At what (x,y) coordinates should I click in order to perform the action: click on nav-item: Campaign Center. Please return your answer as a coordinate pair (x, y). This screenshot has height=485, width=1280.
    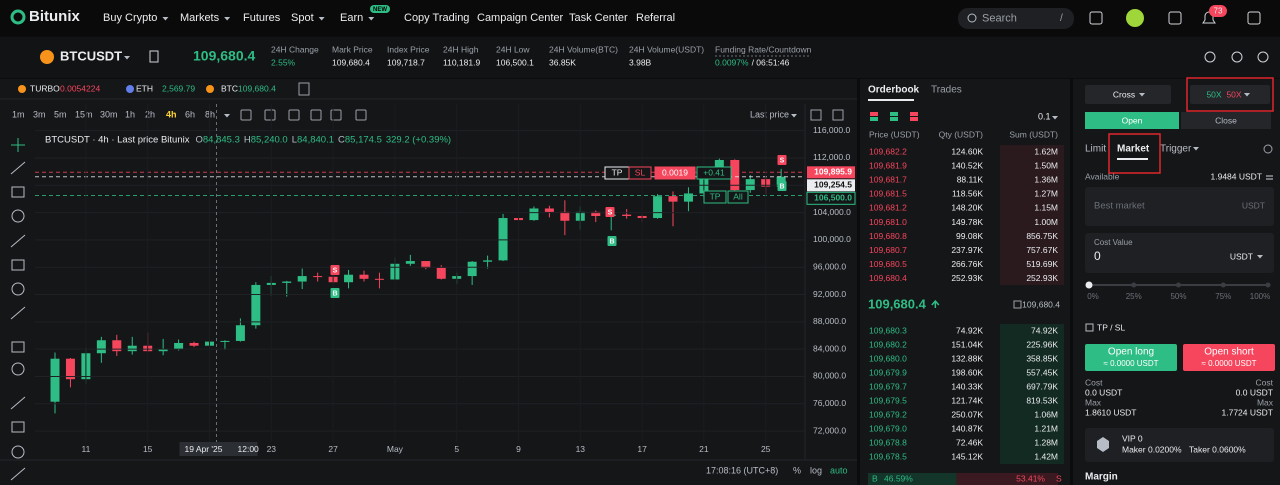
    Looking at the image, I should click on (520, 18).